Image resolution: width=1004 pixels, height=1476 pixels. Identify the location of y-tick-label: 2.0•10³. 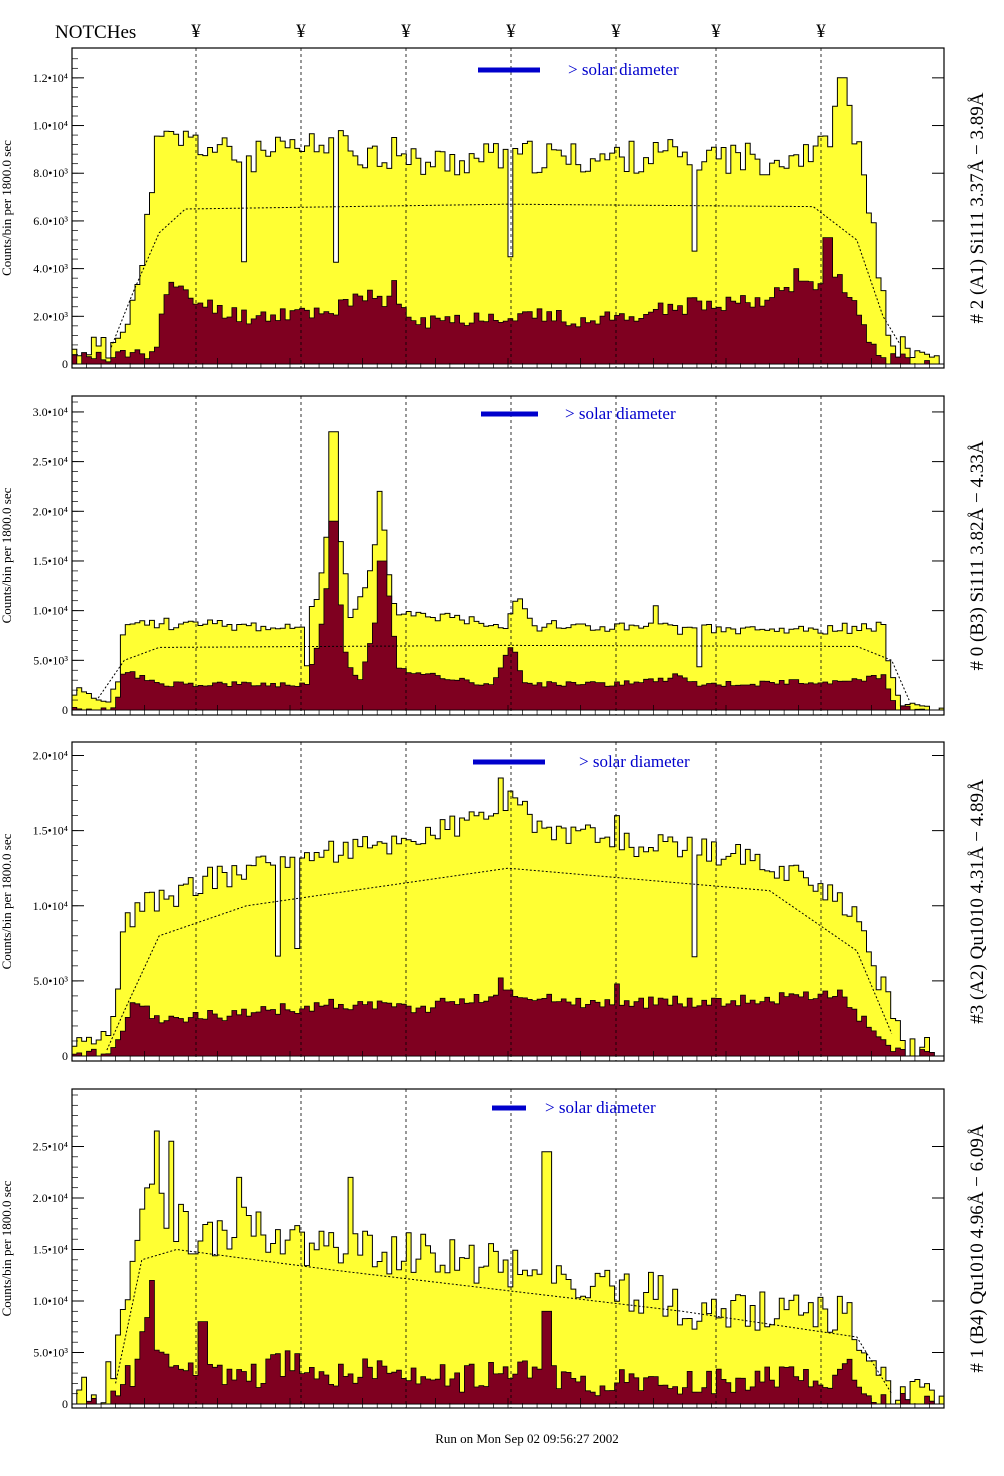
(50, 316).